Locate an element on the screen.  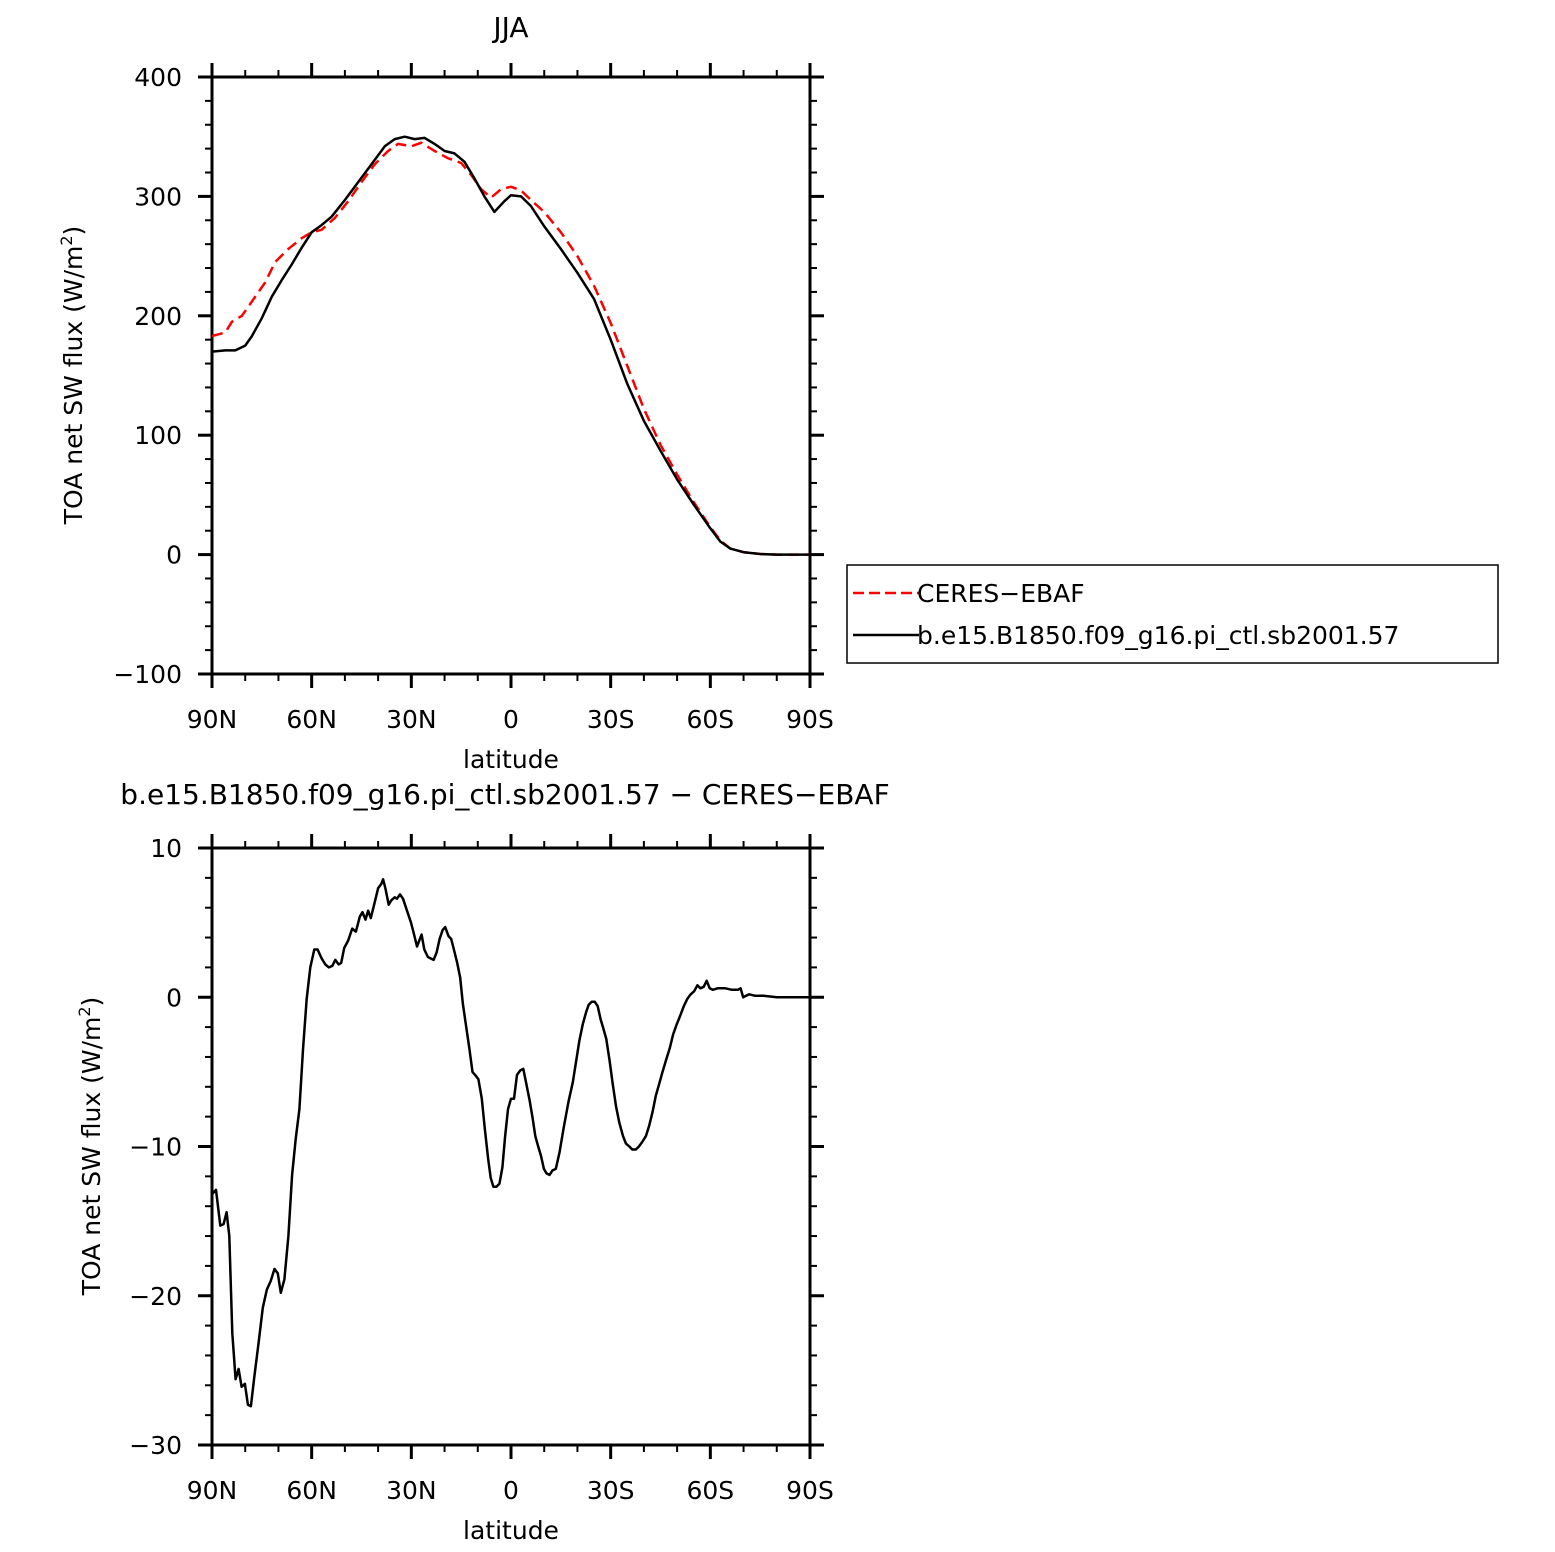
chart-title: JJA is located at coordinates (509, 27).